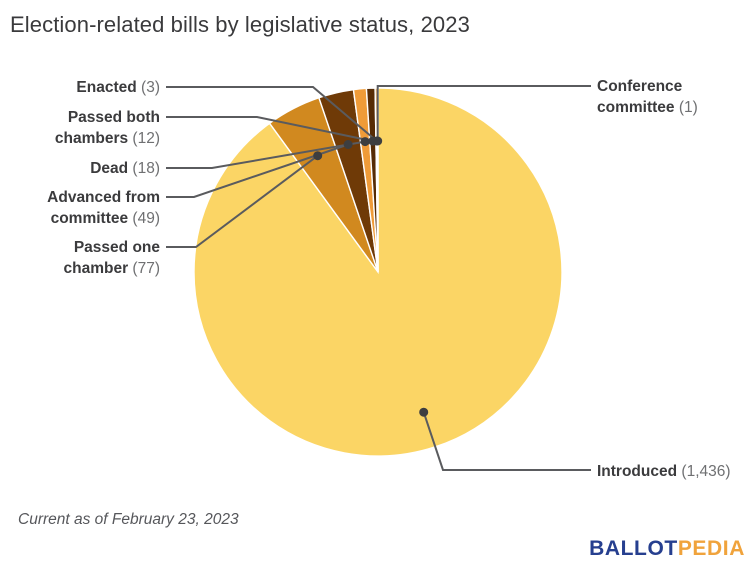 This screenshot has width=756, height=580. What do you see at coordinates (365, 142) in the screenshot?
I see `connector-dot-dead` at bounding box center [365, 142].